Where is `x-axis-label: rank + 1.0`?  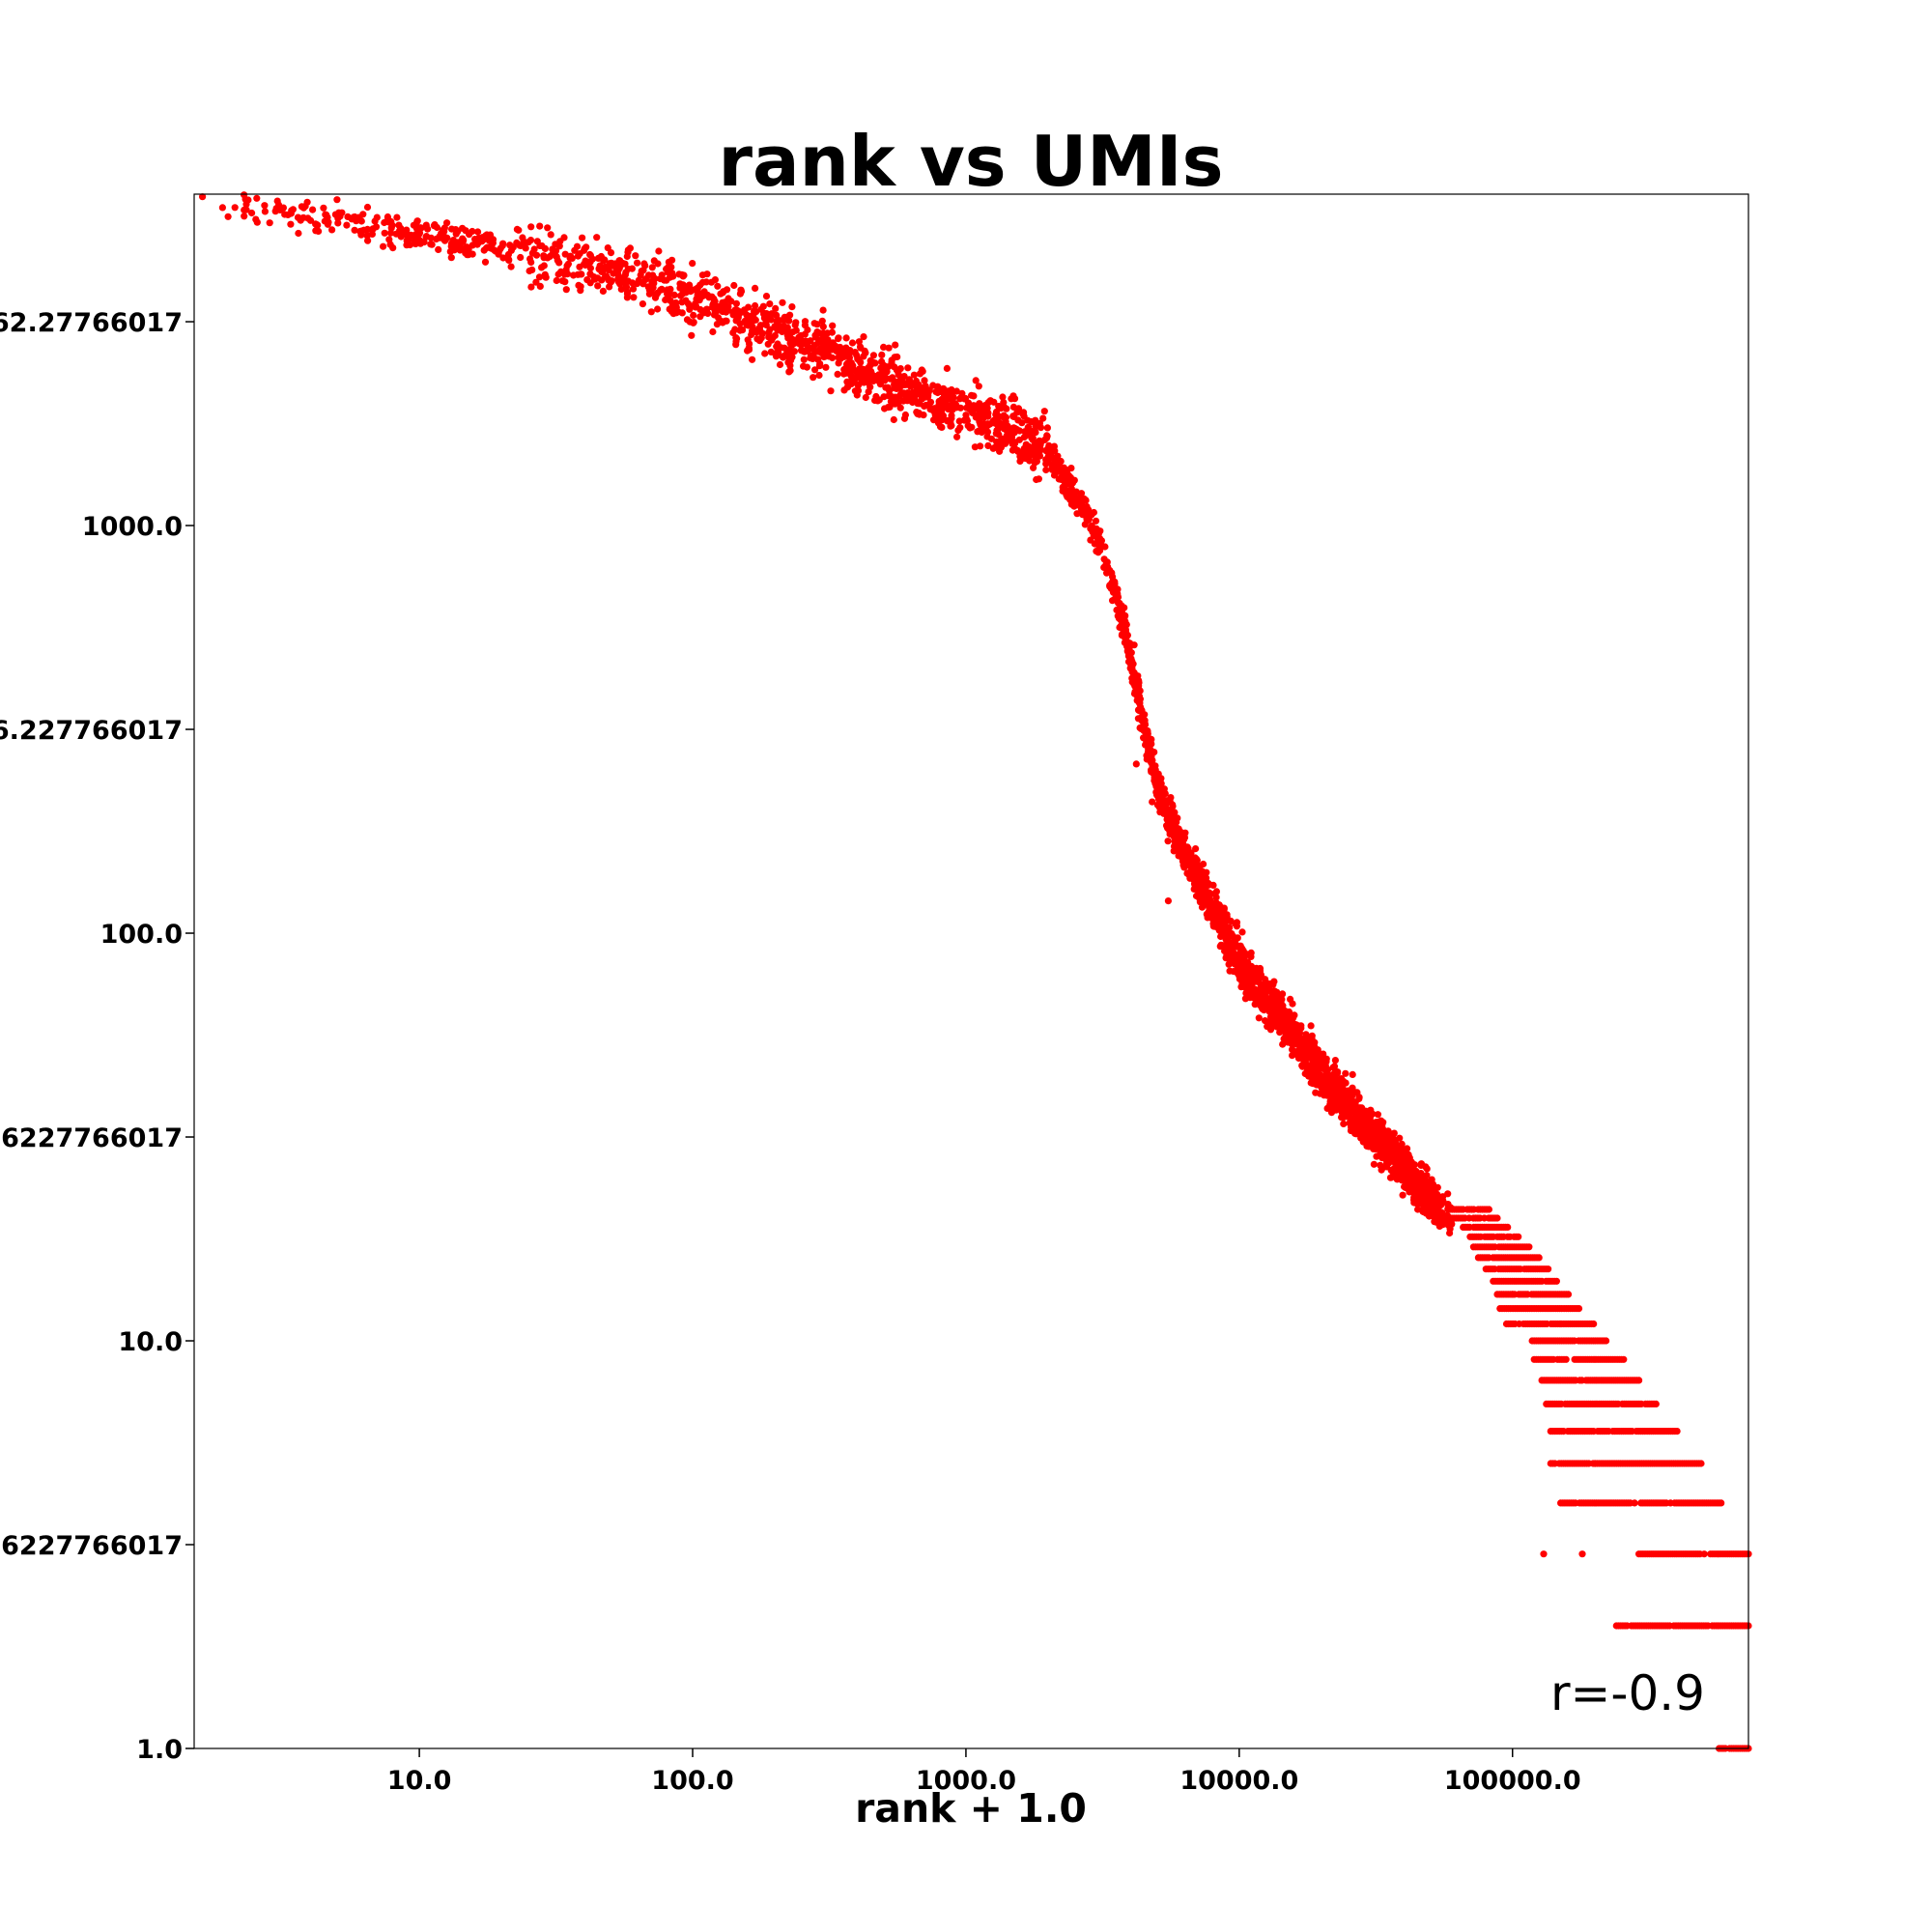
x-axis-label: rank + 1.0 is located at coordinates (971, 1808).